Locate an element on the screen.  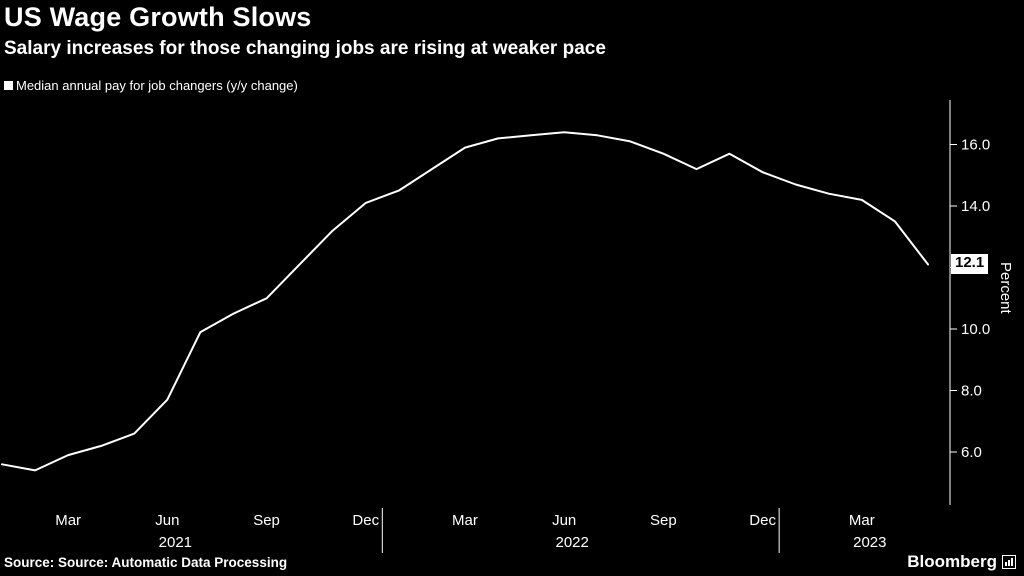
legend-swatch-icon is located at coordinates (8, 85).